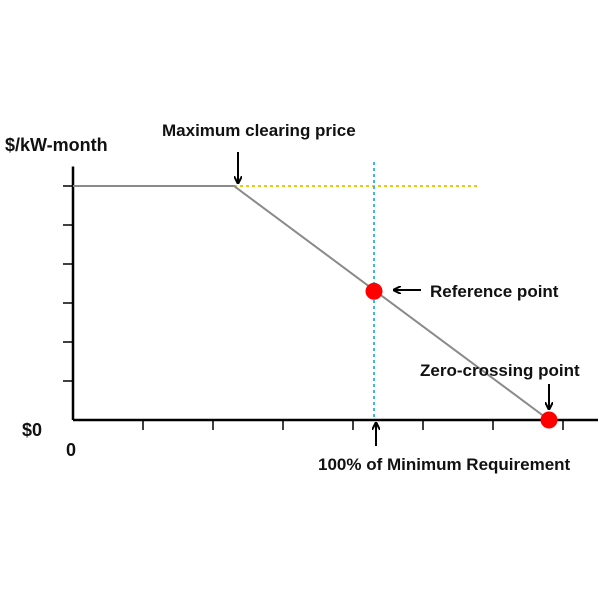 The height and width of the screenshot is (600, 600). Describe the element at coordinates (494, 291) in the screenshot. I see `reference-point-annotation: Reference point` at that location.